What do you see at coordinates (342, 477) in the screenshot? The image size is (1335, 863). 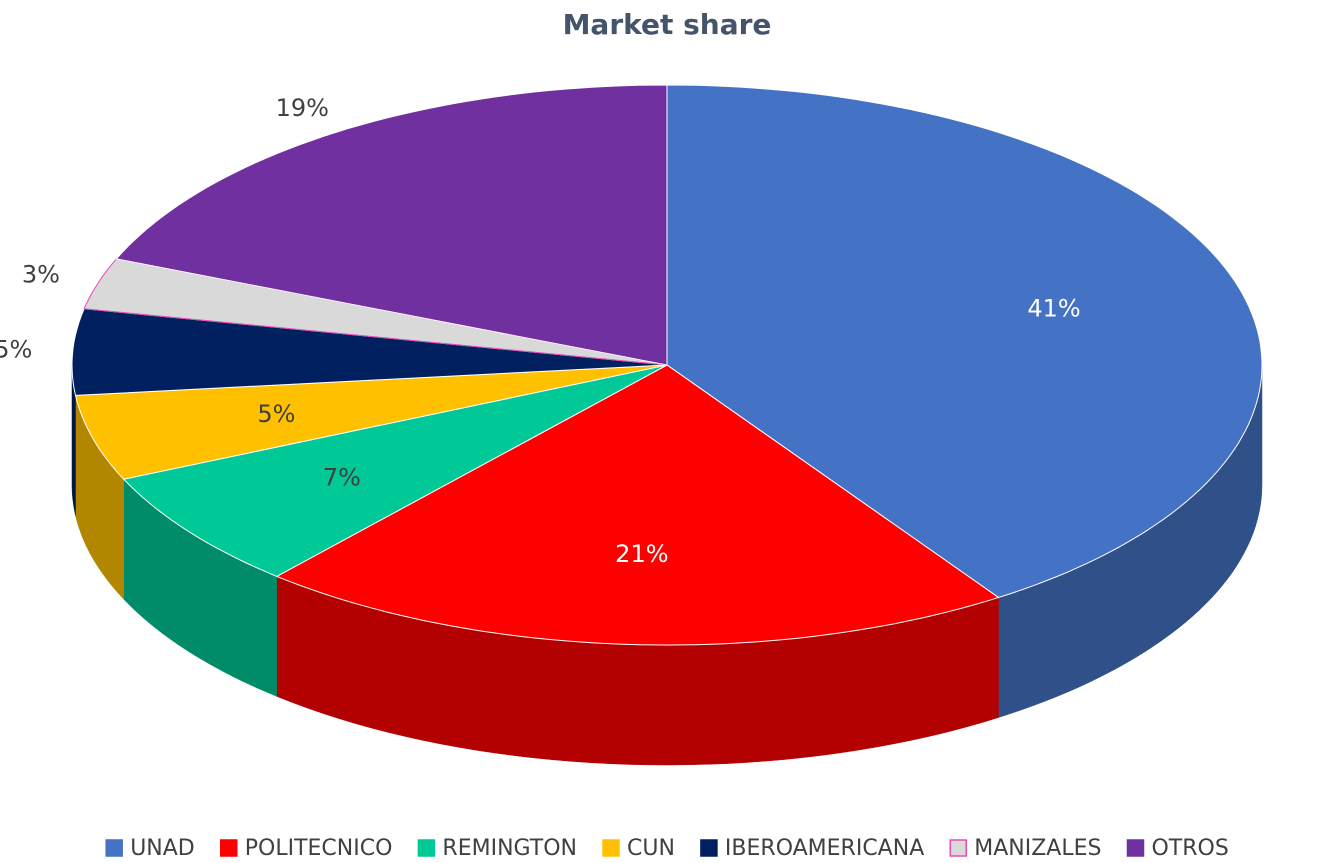 I see `data-label: 7%` at bounding box center [342, 477].